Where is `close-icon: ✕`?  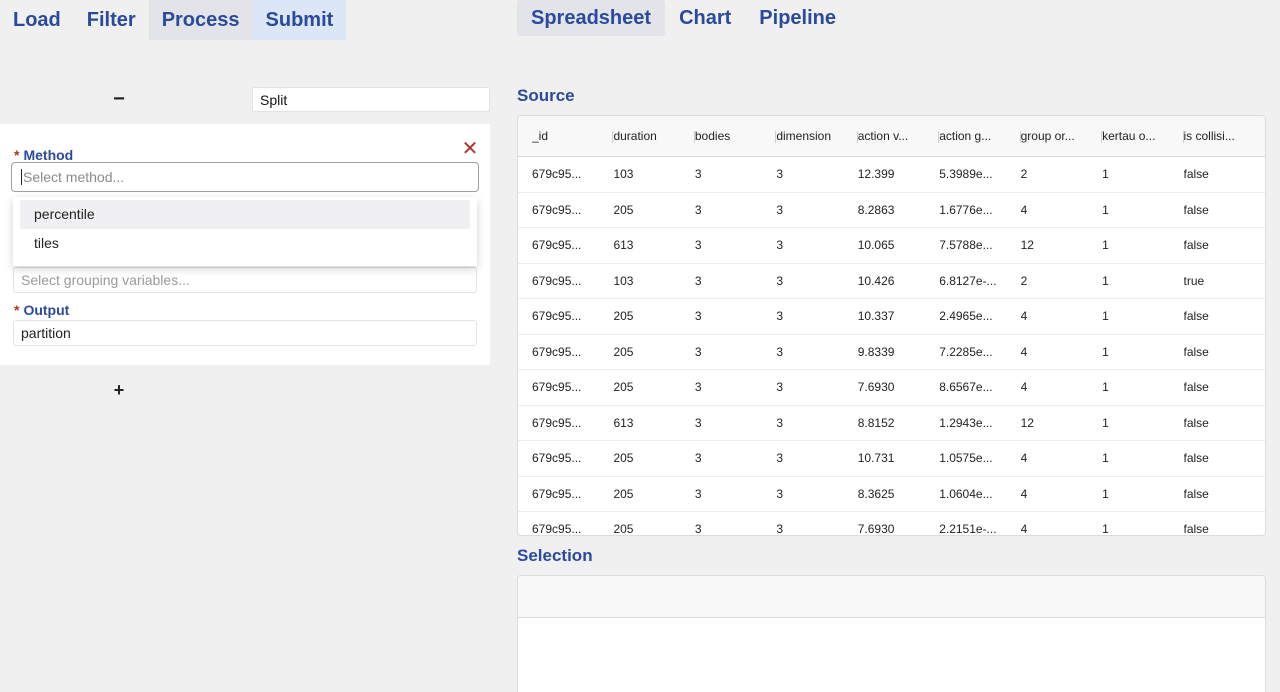
close-icon: ✕ is located at coordinates (470, 149).